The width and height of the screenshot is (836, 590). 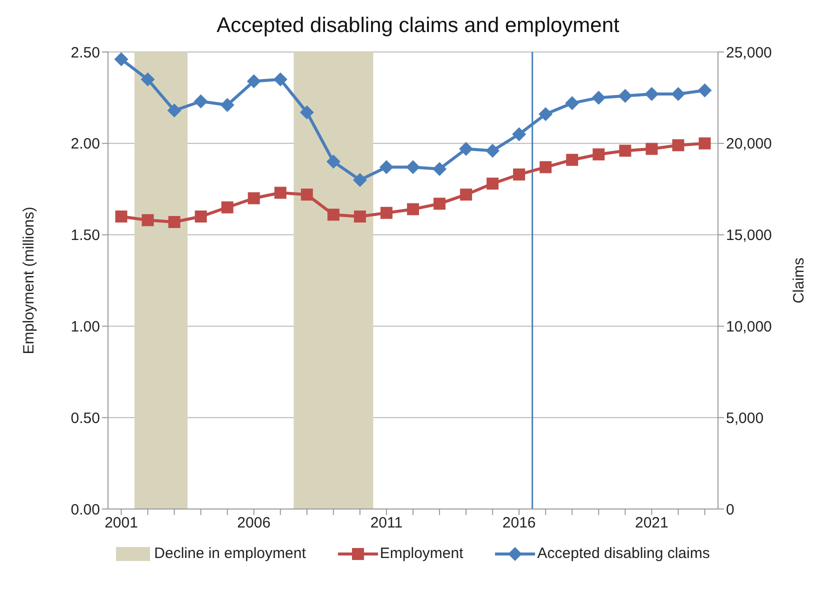 What do you see at coordinates (749, 235) in the screenshot?
I see `y2-tick-label: 15,000` at bounding box center [749, 235].